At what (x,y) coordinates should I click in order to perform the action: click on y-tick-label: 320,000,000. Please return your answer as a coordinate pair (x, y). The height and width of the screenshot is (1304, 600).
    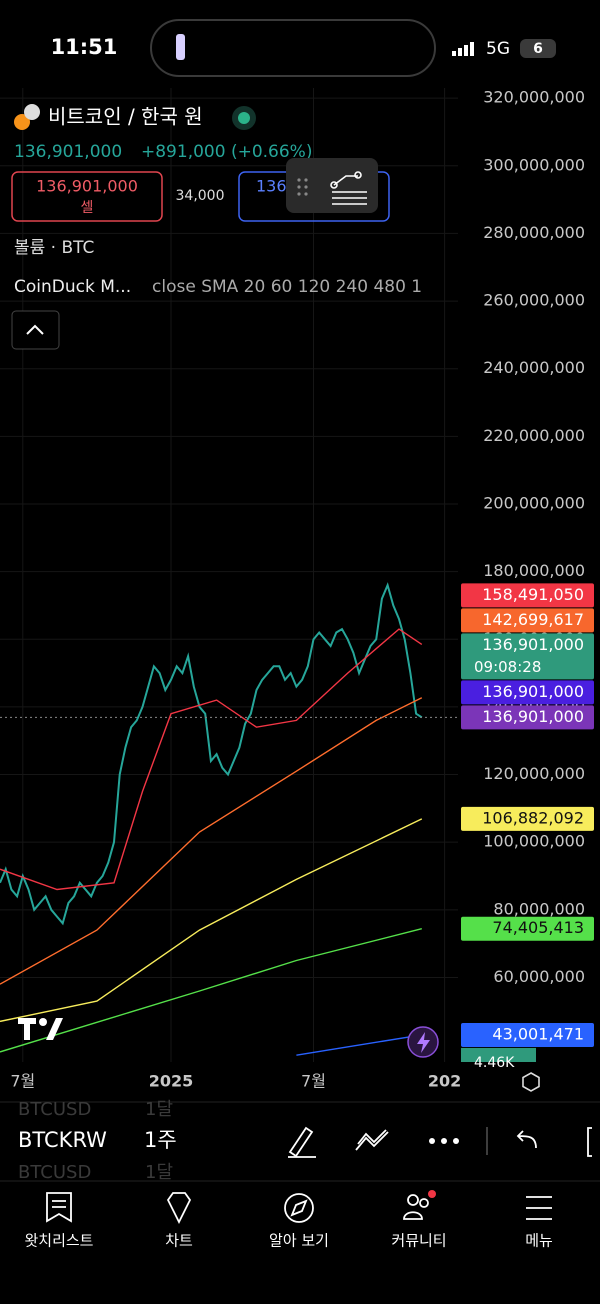
    Looking at the image, I should click on (534, 97).